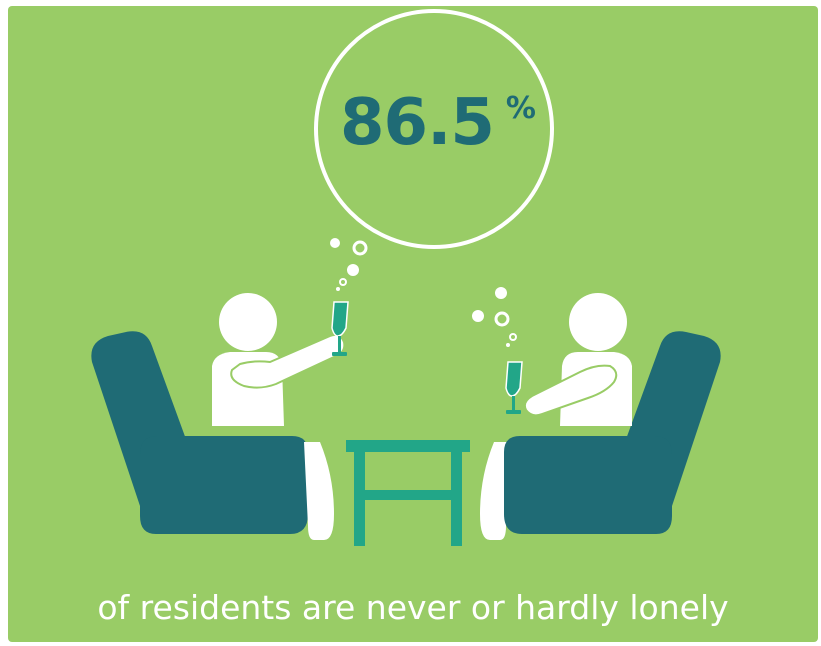 The height and width of the screenshot is (646, 821). I want to click on statistic: 86.5 %, so click(438, 128).